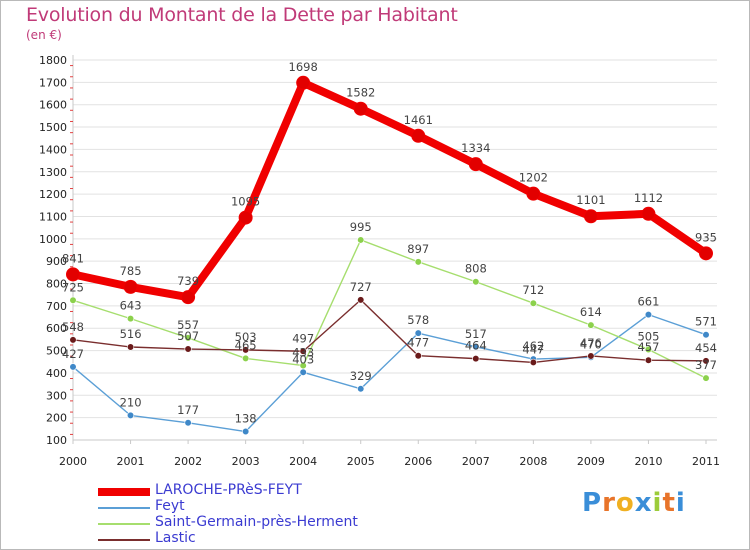 This screenshot has width=750, height=550. What do you see at coordinates (53, 149) in the screenshot?
I see `y-tick-label: 1400` at bounding box center [53, 149].